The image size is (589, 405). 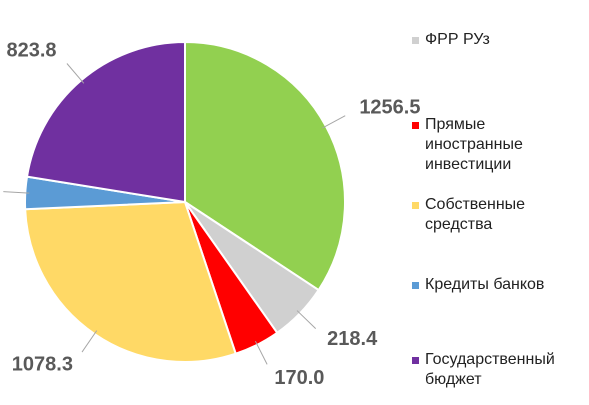 What do you see at coordinates (42, 365) in the screenshot?
I see `value-label: 1078.3` at bounding box center [42, 365].